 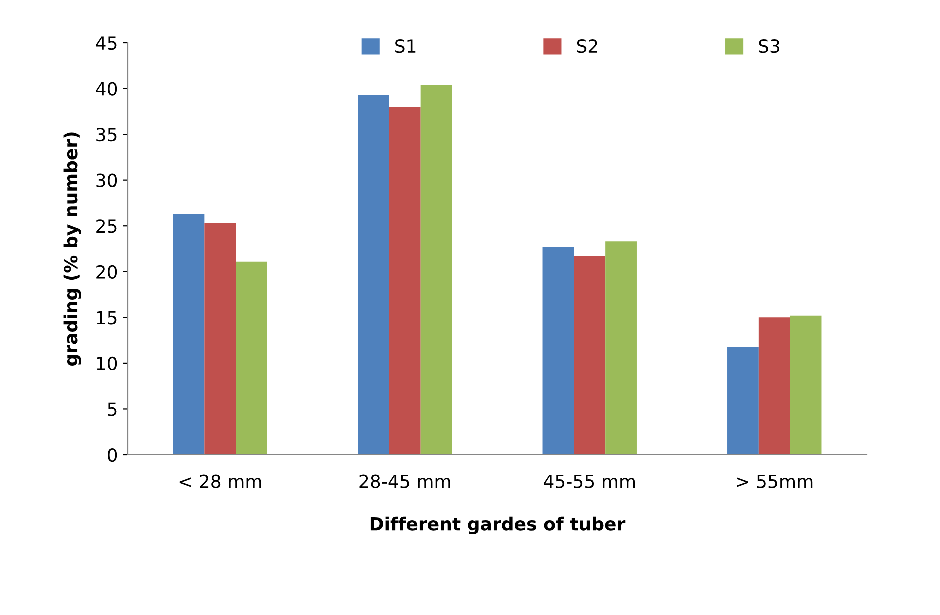 I want to click on legend-label: S1, so click(x=406, y=47).